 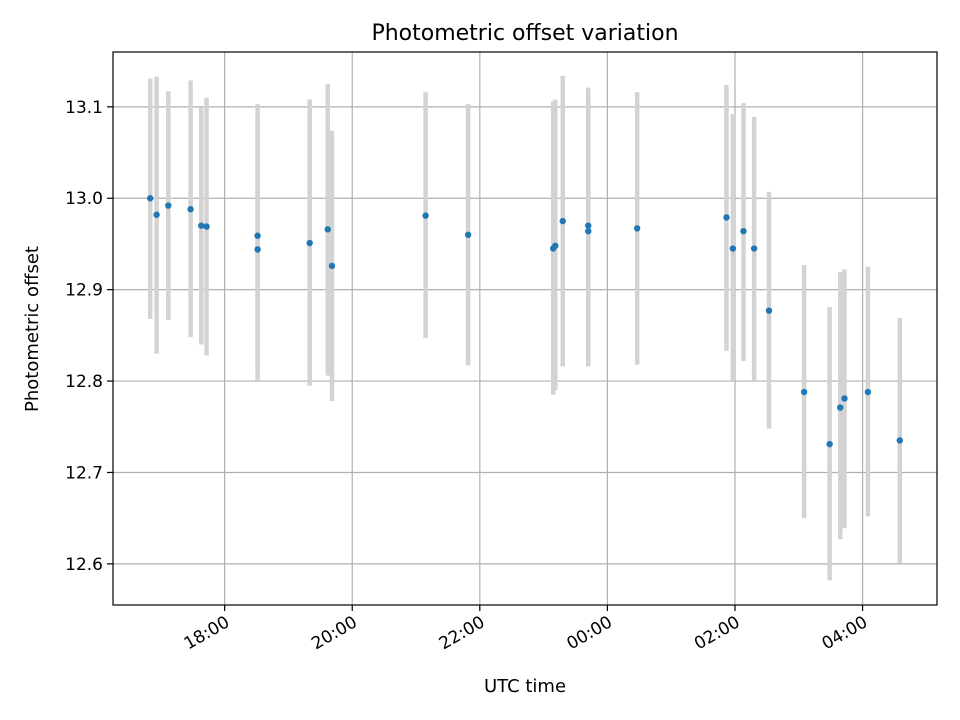 I want to click on y-tick-label: 12.8, so click(x=84, y=382).